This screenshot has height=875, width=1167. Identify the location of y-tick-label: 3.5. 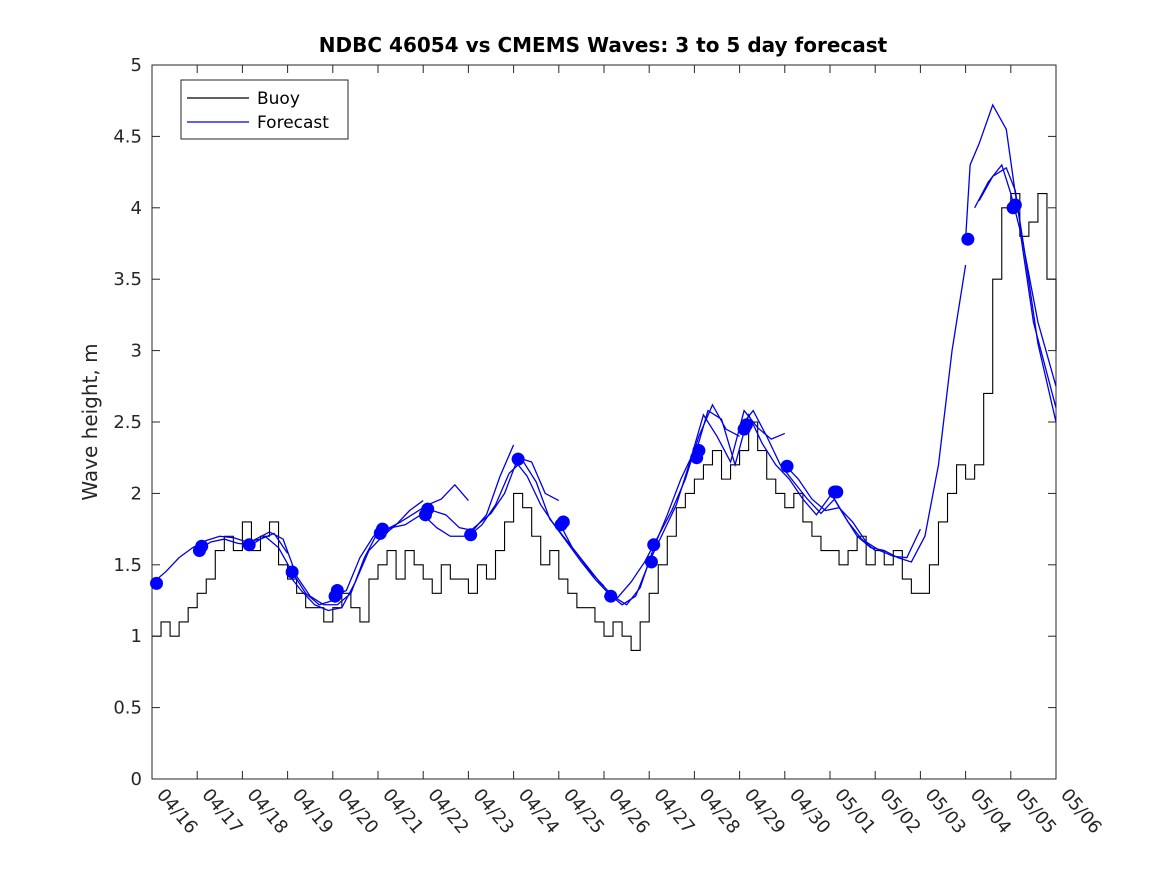
(127, 279).